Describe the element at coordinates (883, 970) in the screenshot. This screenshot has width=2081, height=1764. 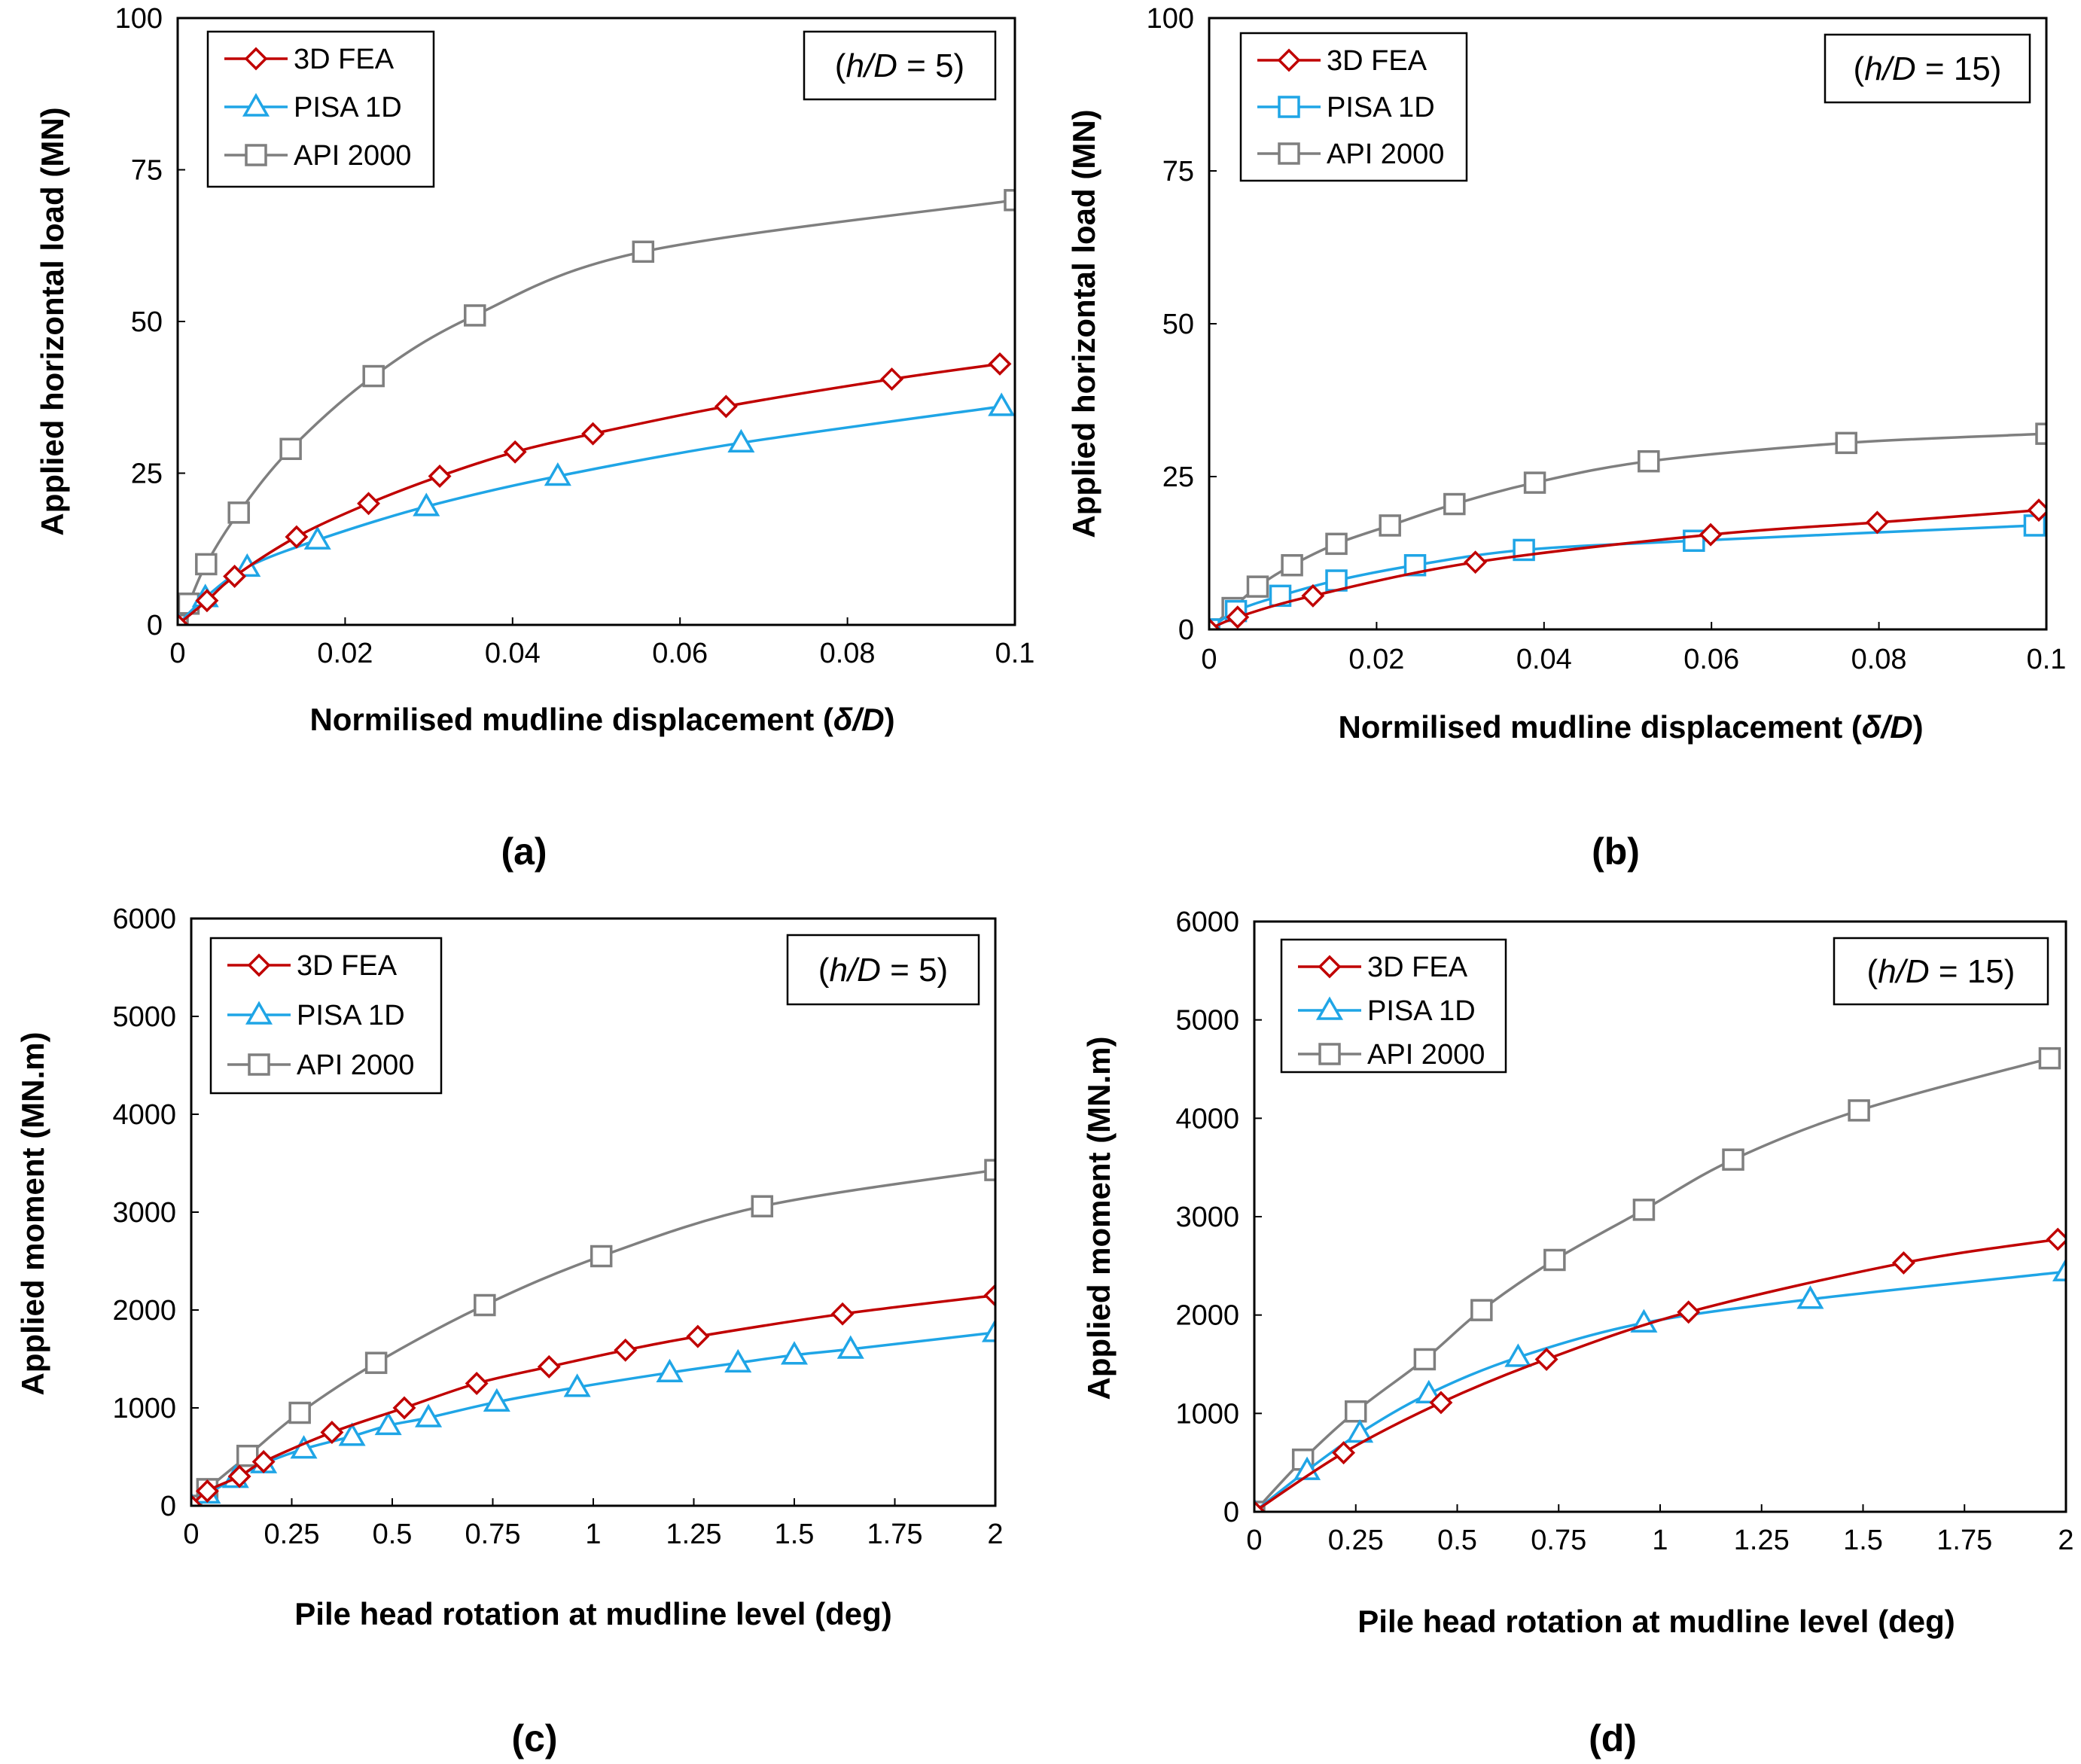
I see `annotation-box: (h/D = 5)` at that location.